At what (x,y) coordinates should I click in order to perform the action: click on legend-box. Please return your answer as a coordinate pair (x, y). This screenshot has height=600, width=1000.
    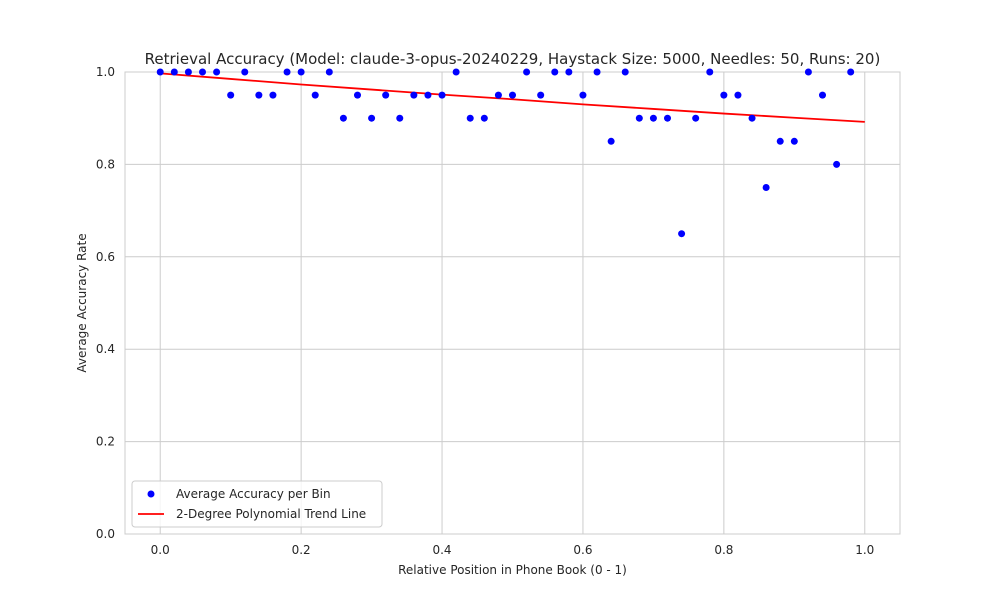
    Looking at the image, I should click on (257, 504).